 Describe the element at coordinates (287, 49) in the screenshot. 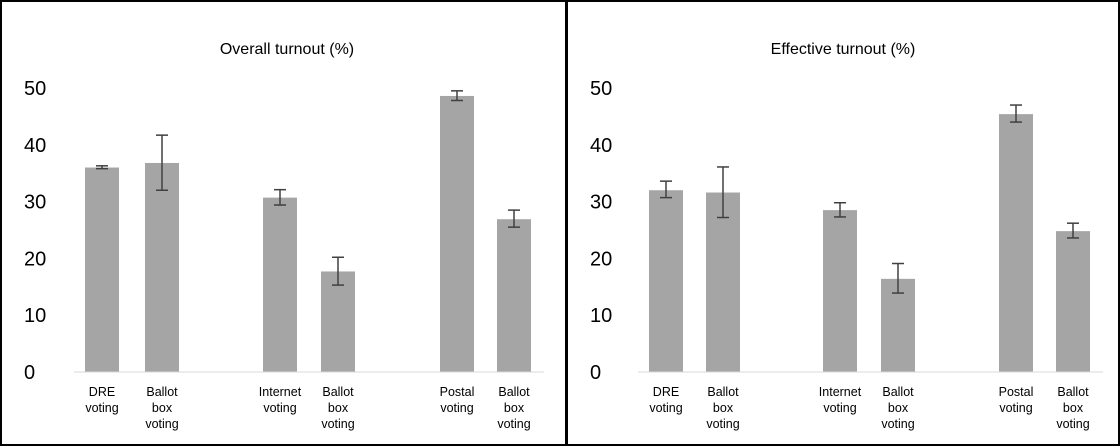

I see `chart-title: Overall turnout (%)` at that location.